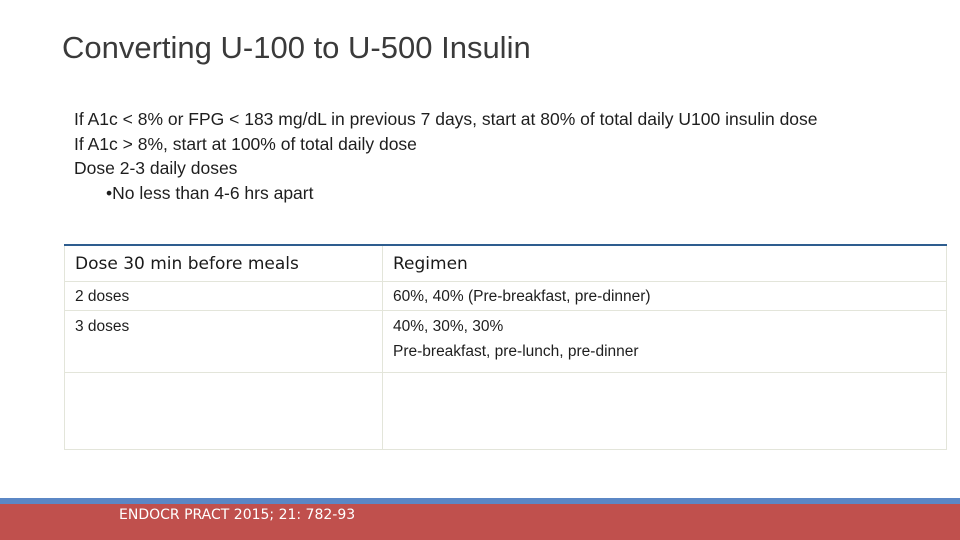 The width and height of the screenshot is (960, 540). What do you see at coordinates (223, 341) in the screenshot?
I see `cell-dose: 3 doses` at bounding box center [223, 341].